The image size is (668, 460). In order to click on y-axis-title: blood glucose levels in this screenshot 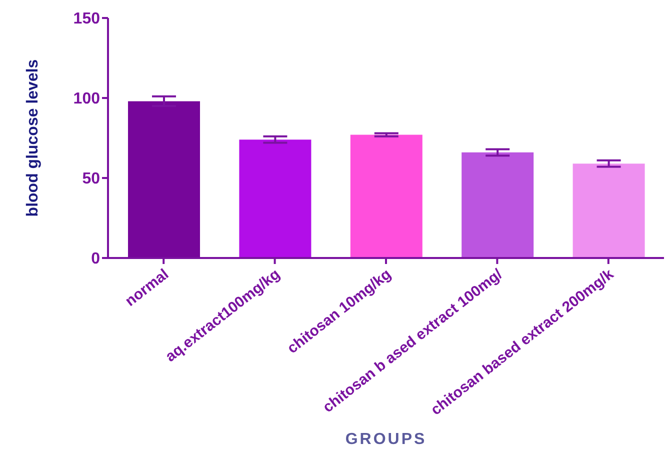, I will do `click(33, 138)`.